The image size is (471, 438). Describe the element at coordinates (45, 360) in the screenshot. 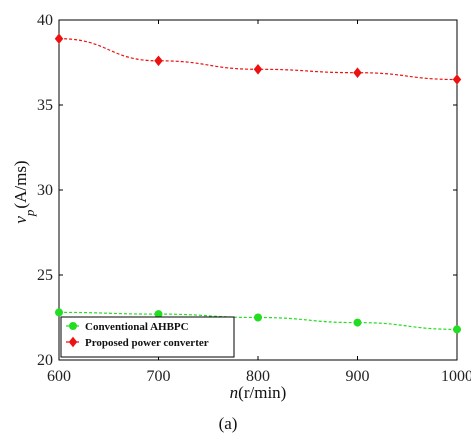

I see `y-tick-label: 20` at that location.